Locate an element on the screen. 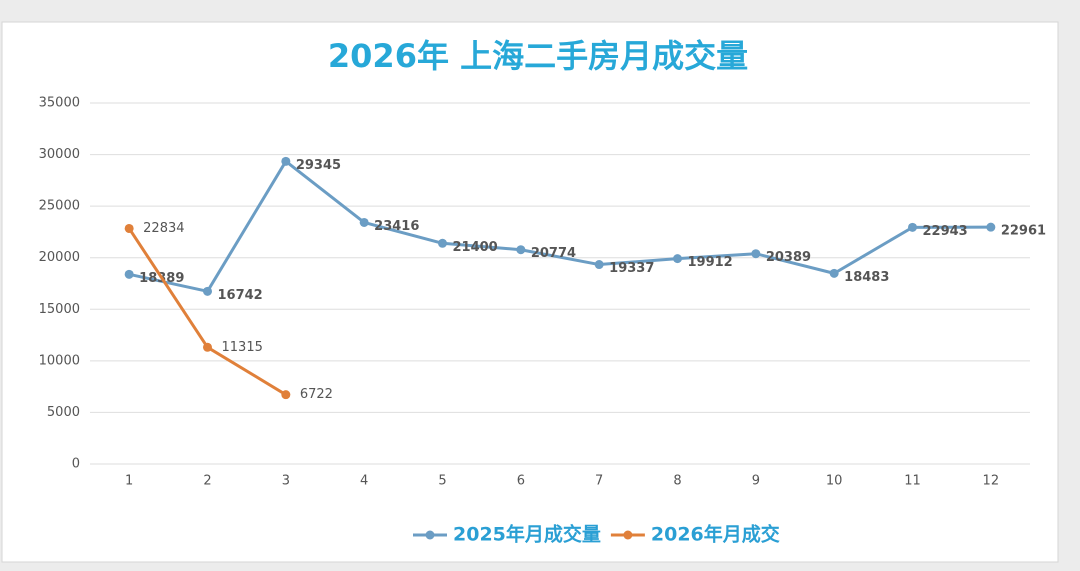  y-tick-label: 30000 is located at coordinates (59, 154).